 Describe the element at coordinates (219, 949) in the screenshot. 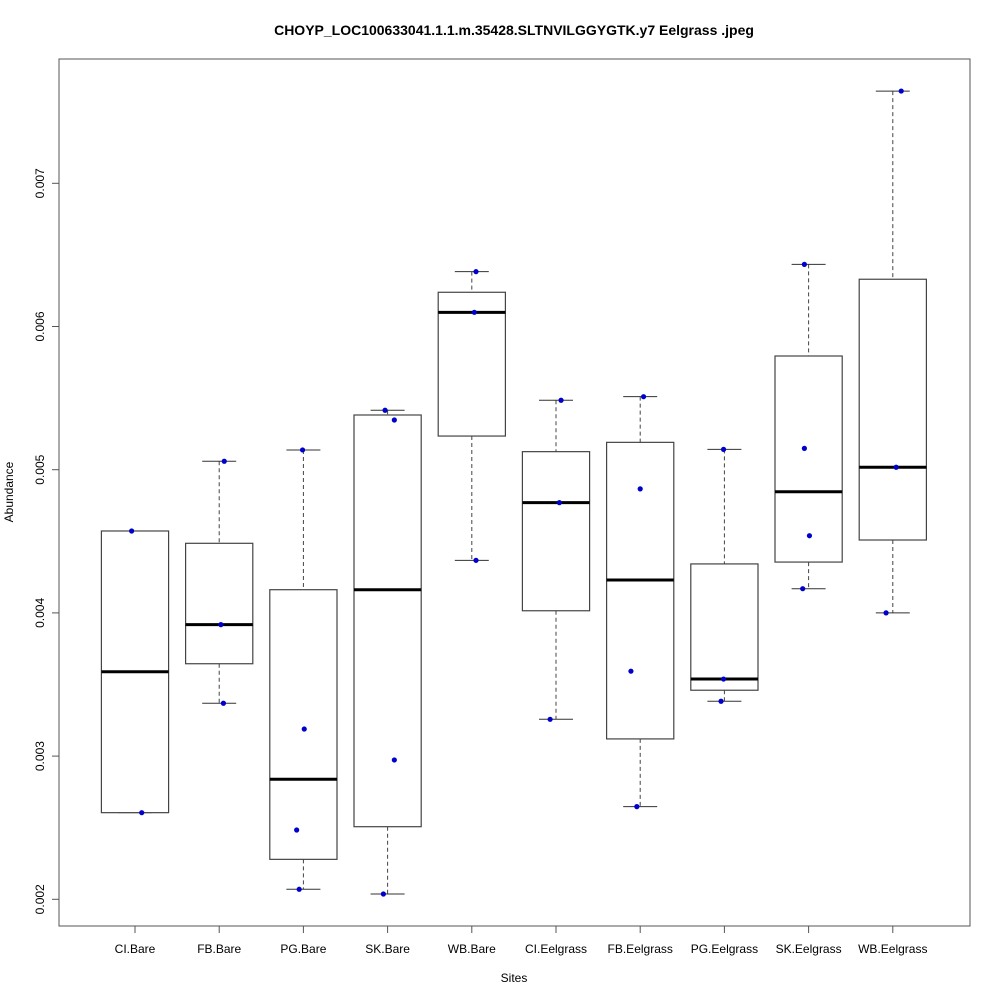

I see `x-tick-label: FB.Bare` at that location.